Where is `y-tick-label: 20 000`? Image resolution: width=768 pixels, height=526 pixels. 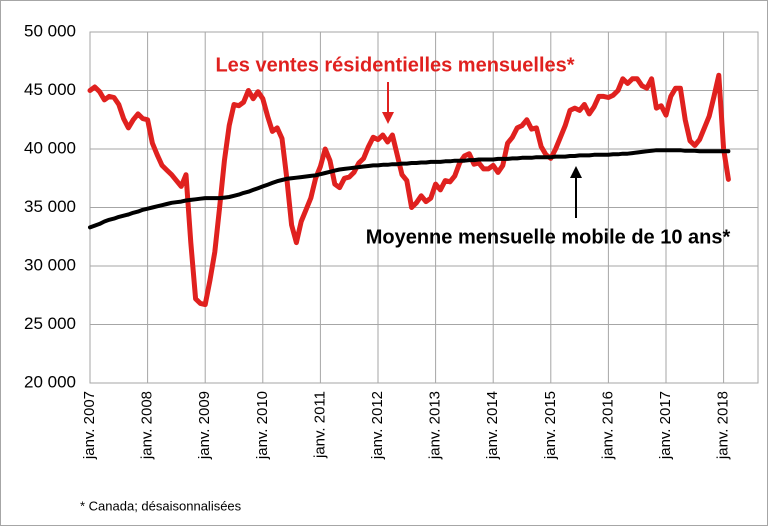 y-tick-label: 20 000 is located at coordinates (50, 381).